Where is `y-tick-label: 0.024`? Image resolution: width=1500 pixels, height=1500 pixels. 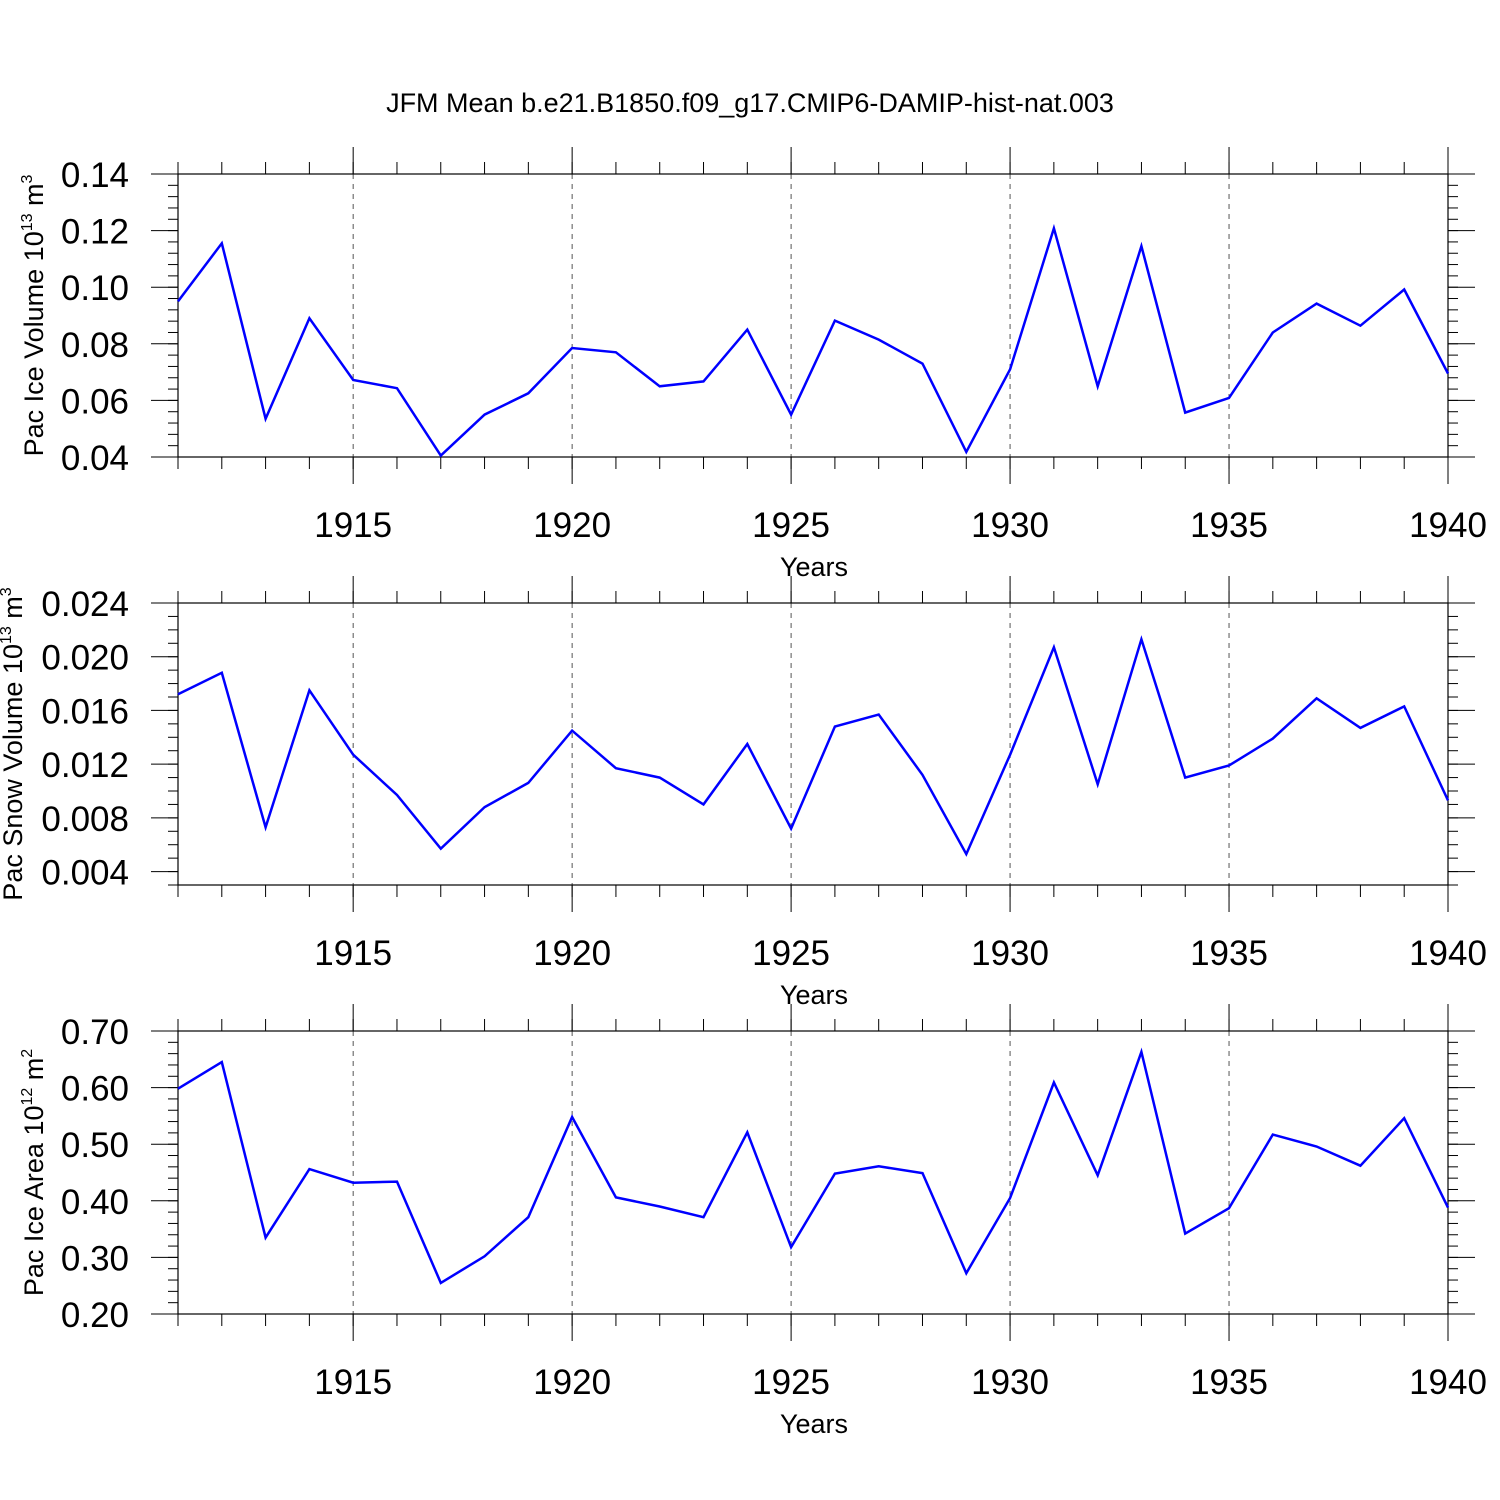 y-tick-label: 0.024 is located at coordinates (85, 604).